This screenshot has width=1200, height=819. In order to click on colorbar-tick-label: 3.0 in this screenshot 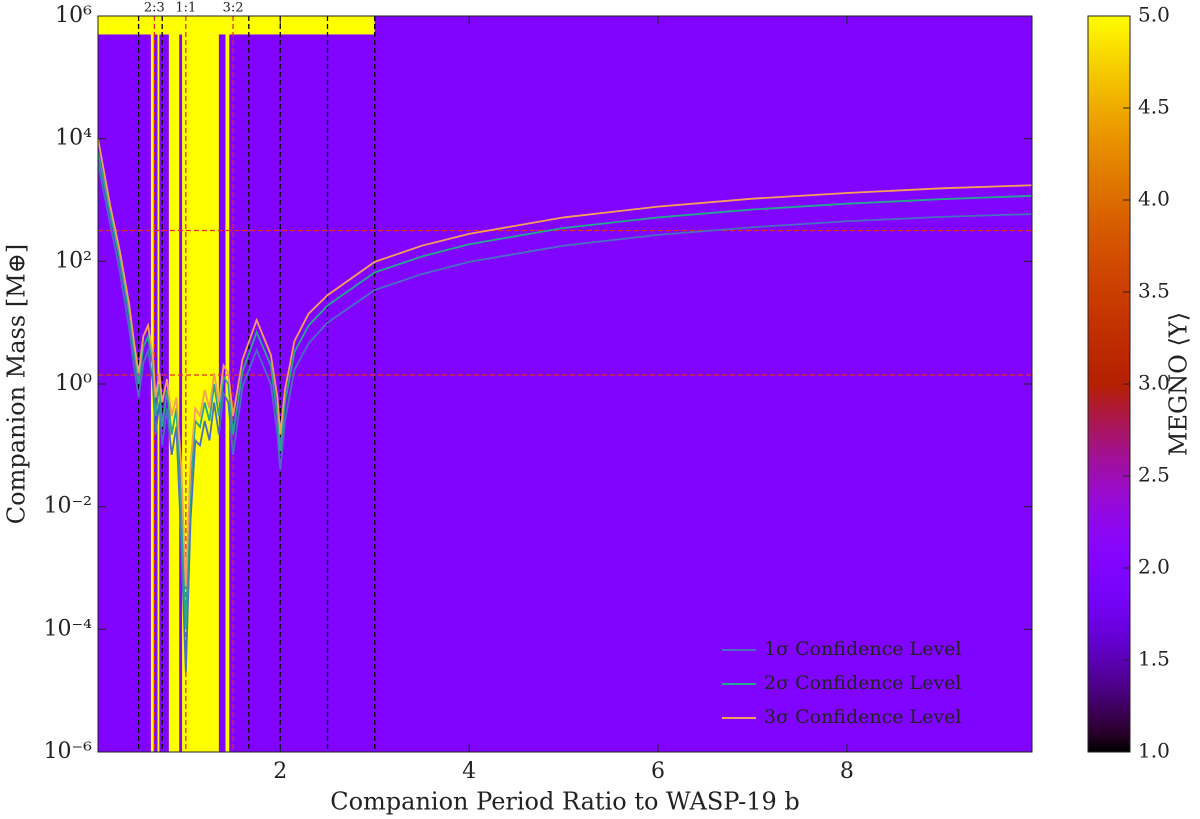, I will do `click(1154, 383)`.